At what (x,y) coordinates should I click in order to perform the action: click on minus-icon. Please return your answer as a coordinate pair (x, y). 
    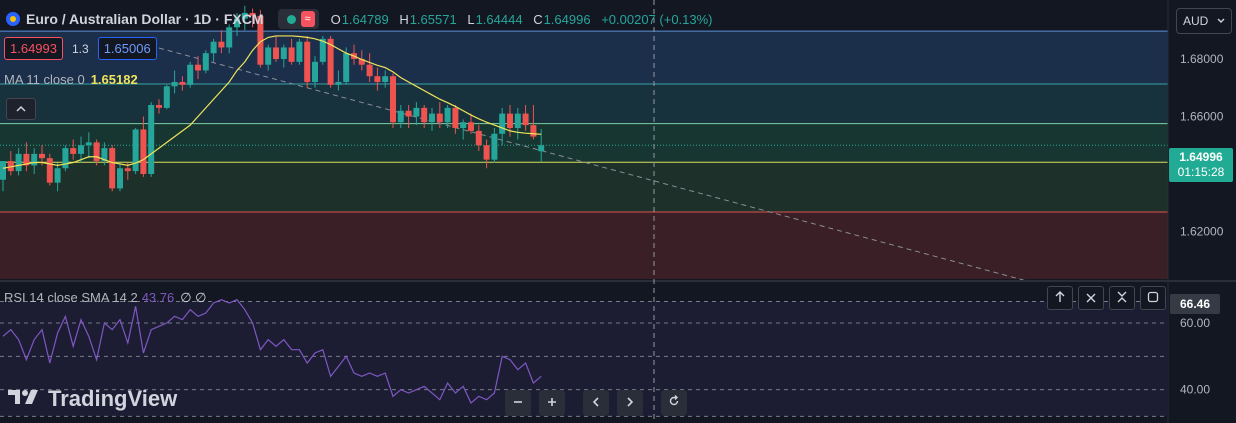
    Looking at the image, I should click on (518, 402).